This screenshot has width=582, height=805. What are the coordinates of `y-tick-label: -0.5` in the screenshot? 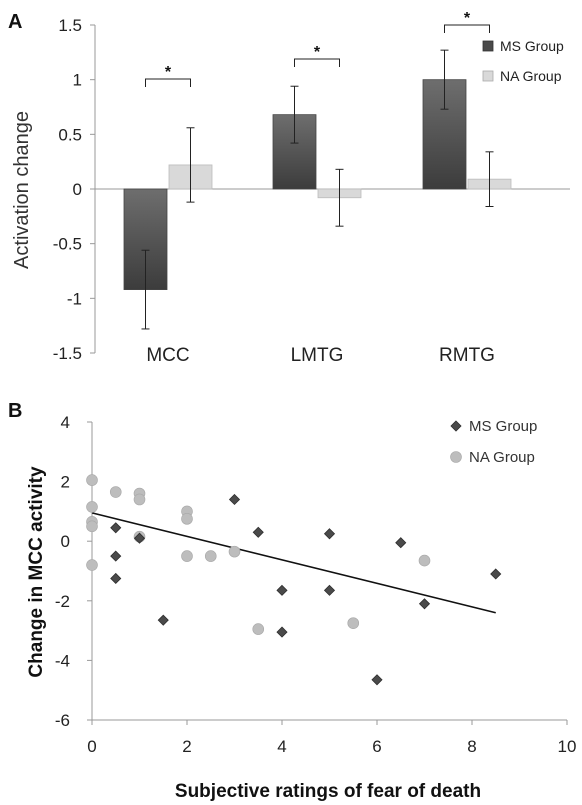 It's located at (67, 244).